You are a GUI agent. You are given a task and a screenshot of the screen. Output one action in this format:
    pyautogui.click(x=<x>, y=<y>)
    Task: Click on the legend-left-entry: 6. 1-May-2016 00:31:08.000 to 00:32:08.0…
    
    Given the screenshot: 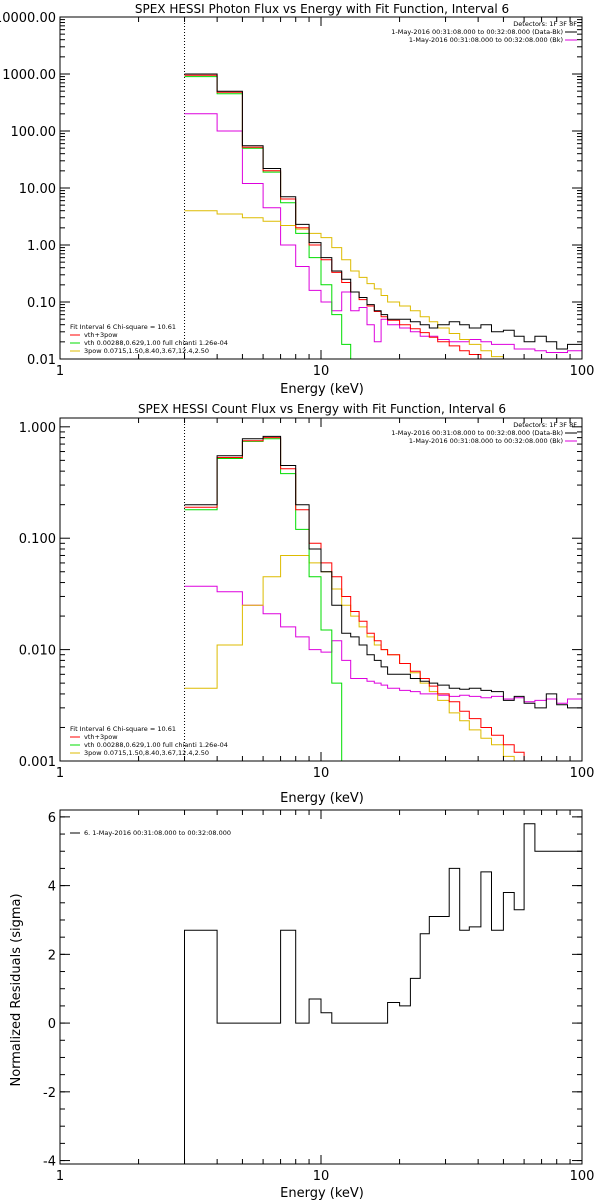 What is the action you would take?
    pyautogui.click(x=157, y=833)
    